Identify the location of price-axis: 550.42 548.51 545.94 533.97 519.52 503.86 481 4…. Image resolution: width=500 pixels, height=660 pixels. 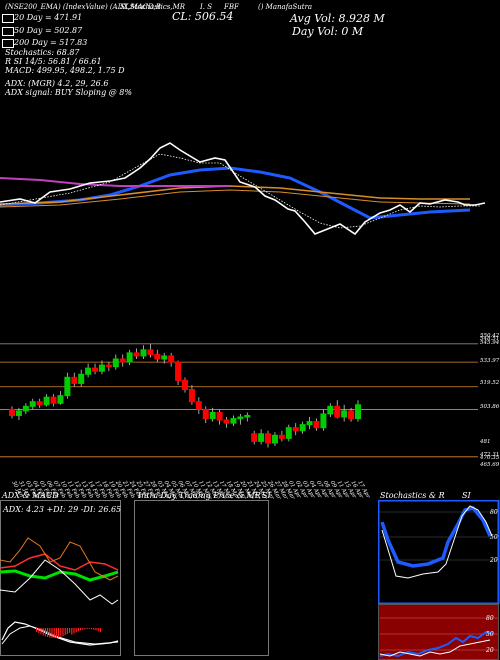
(489, 402).